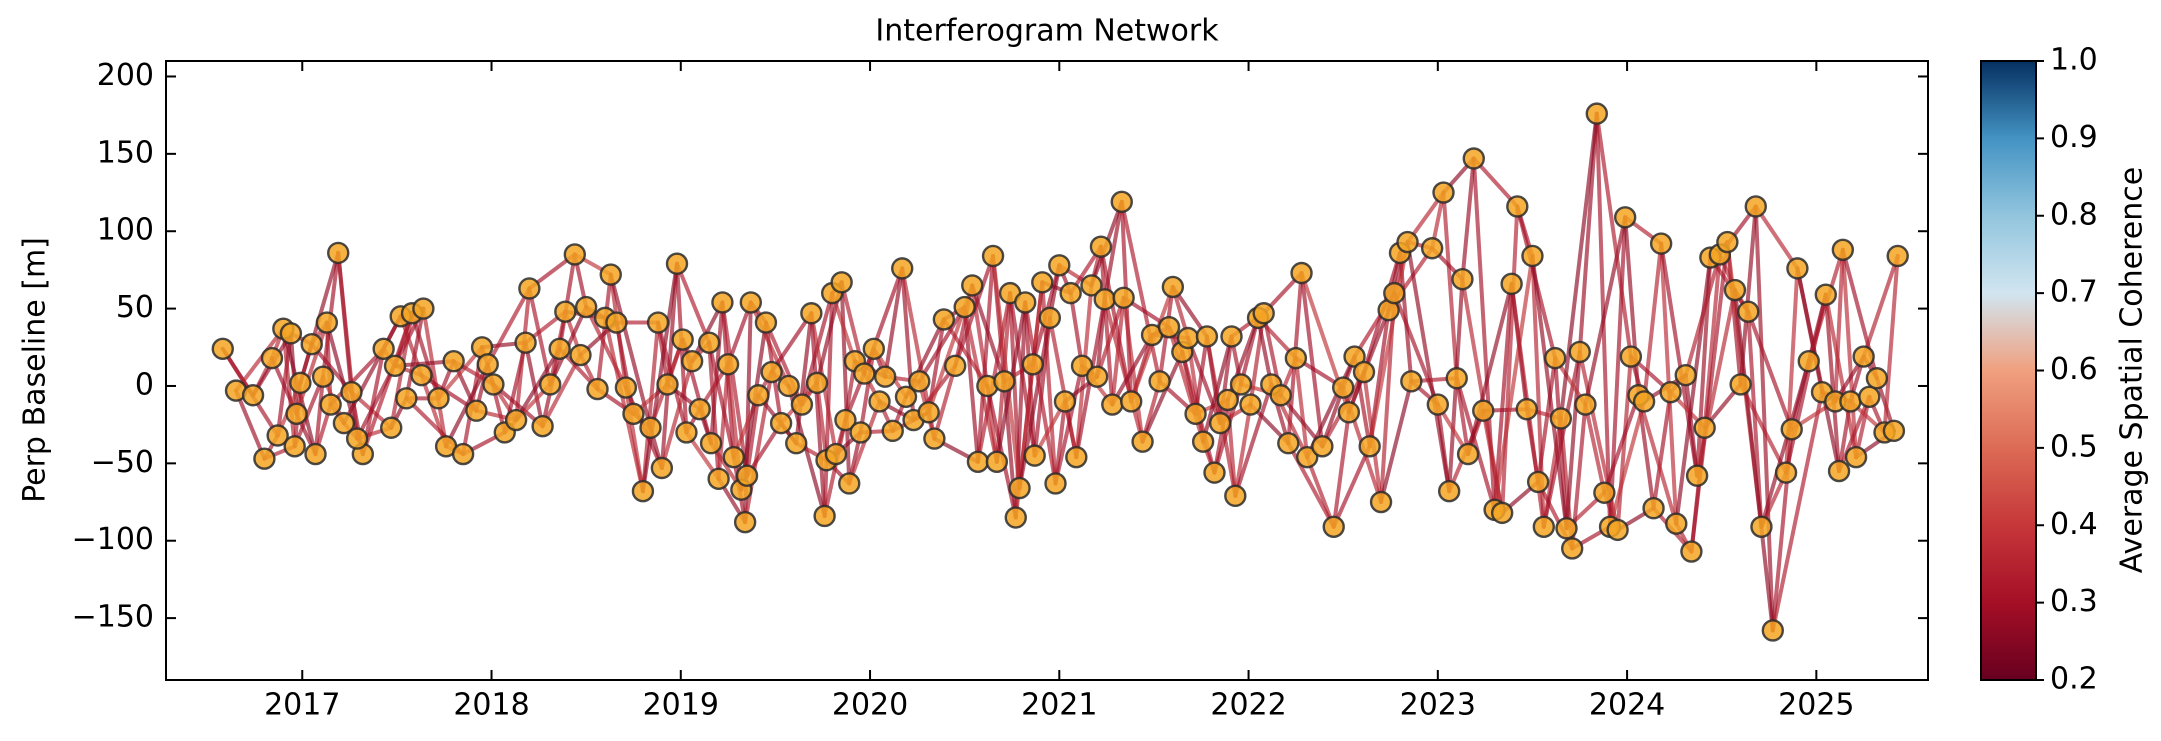 Image resolution: width=2161 pixels, height=741 pixels. Describe the element at coordinates (302, 705) in the screenshot. I see `x-tick-label: 2017` at that location.